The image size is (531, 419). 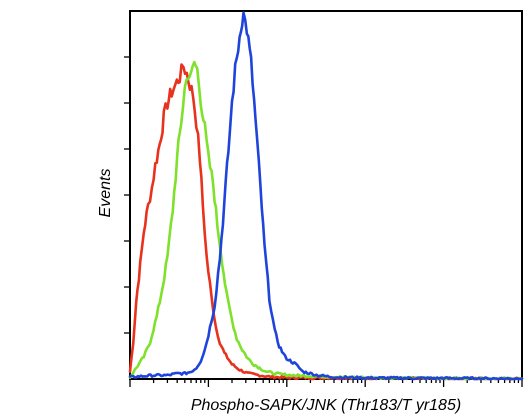 What do you see at coordinates (127, 195) in the screenshot?
I see `y-axis-ticks` at bounding box center [127, 195].